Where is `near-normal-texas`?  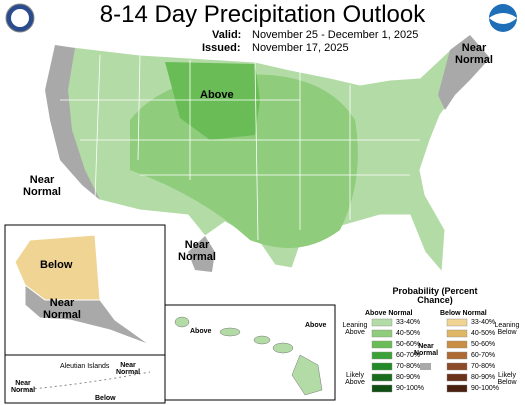 near-normal-texas is located at coordinates (201, 254).